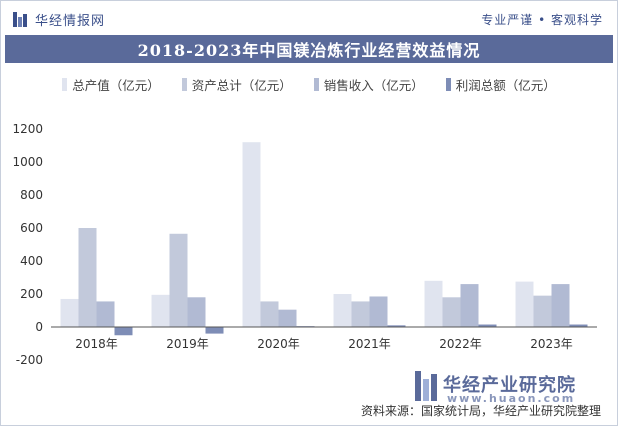 The width and height of the screenshot is (618, 426). I want to click on brand: 华经情报网, so click(59, 19).